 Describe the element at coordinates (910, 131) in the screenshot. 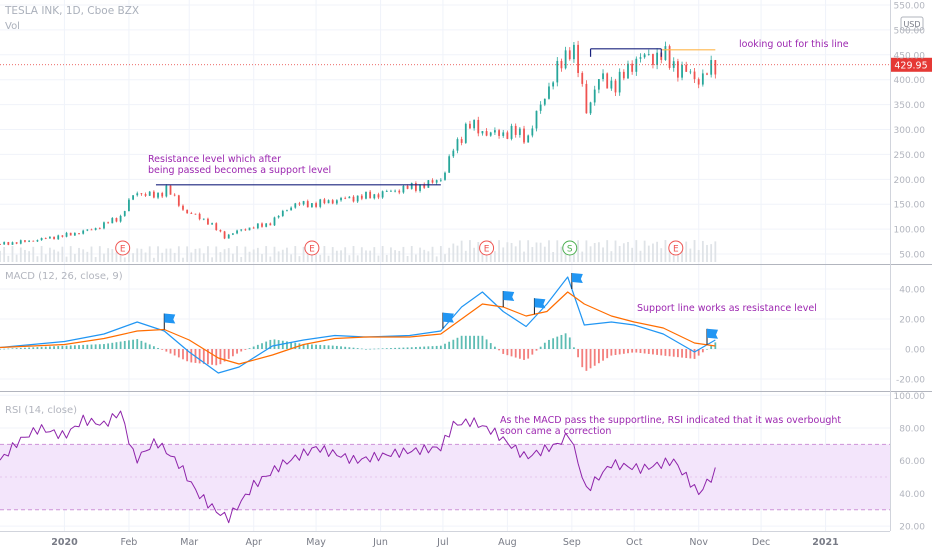

I see `price-y-tick-label: 300.00` at that location.